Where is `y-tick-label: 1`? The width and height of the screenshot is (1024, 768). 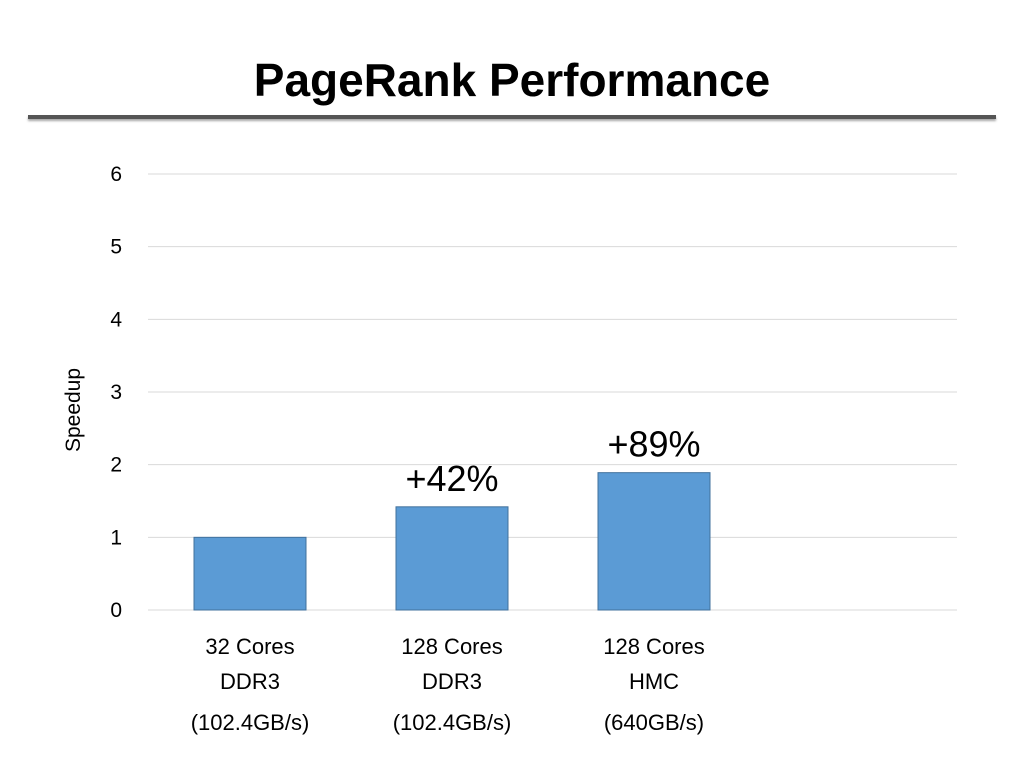 y-tick-label: 1 is located at coordinates (116, 537).